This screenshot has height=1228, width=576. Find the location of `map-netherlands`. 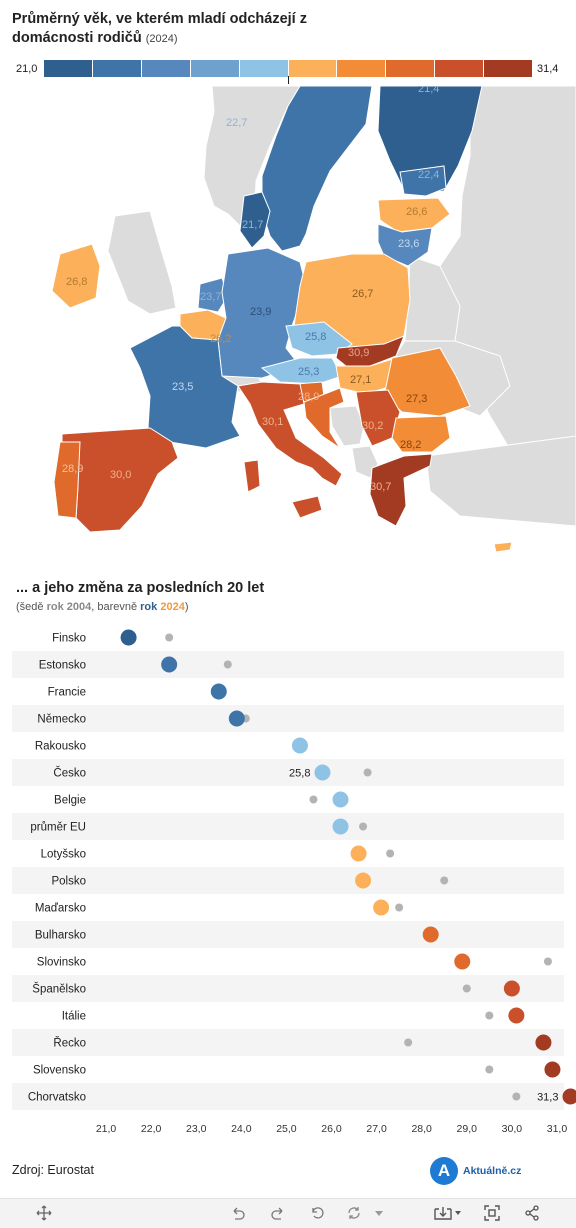

map-netherlands is located at coordinates (213, 295).